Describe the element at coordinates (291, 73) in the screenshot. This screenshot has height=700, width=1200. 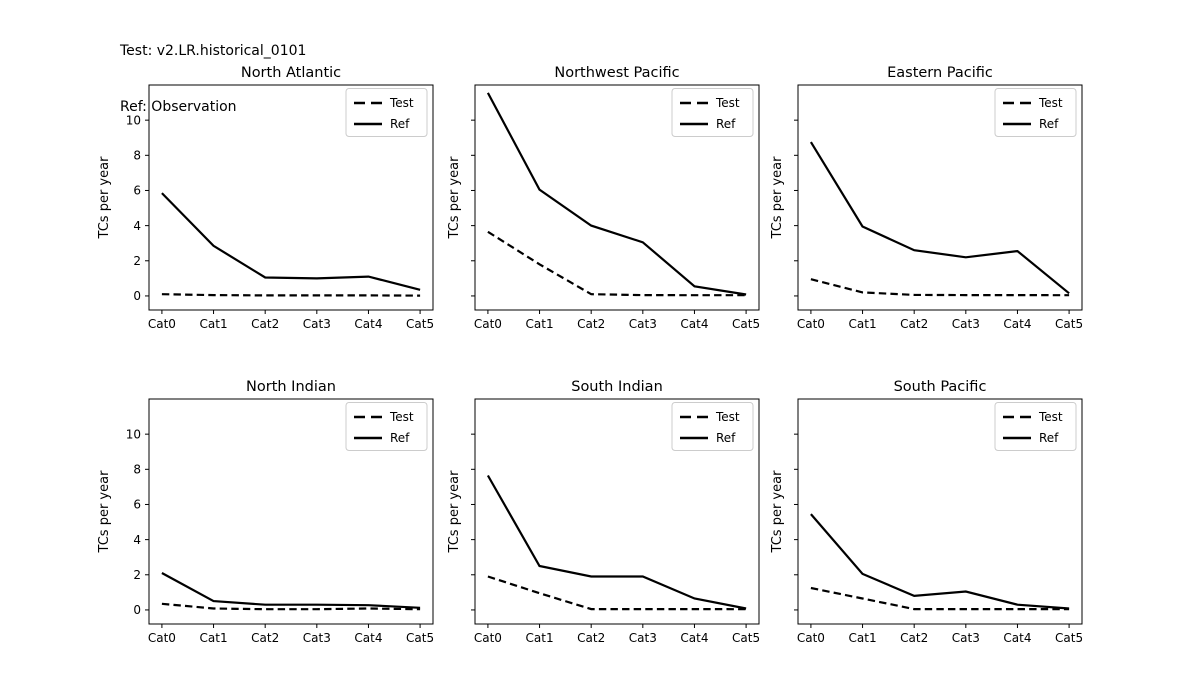
I see `subplot-title: North Atlantic` at that location.